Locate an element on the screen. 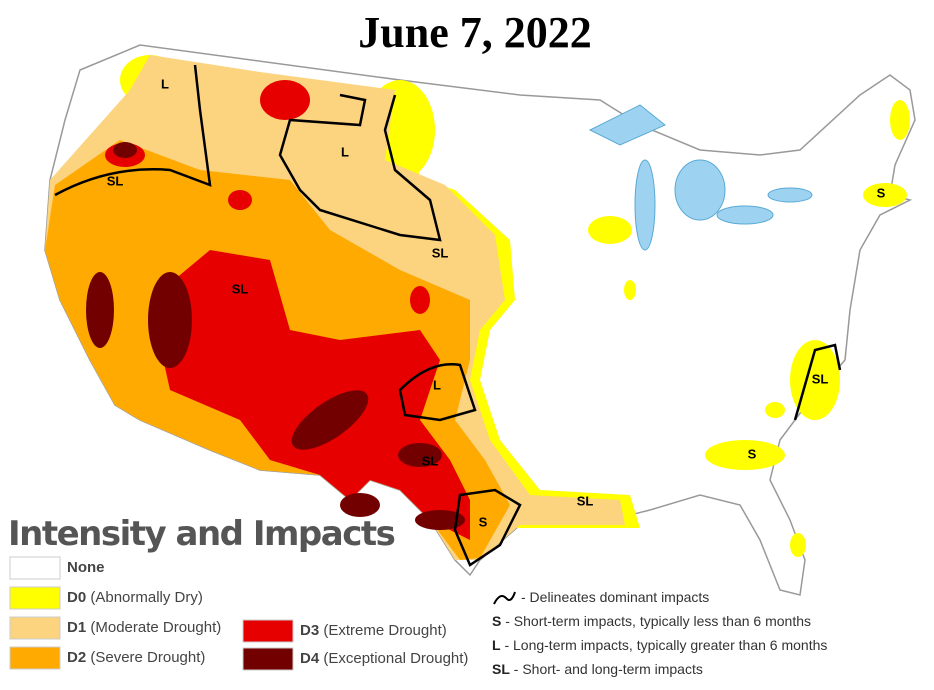 This screenshot has width=934, height=690. legend-label: D3 (Extreme Drought) is located at coordinates (373, 630).